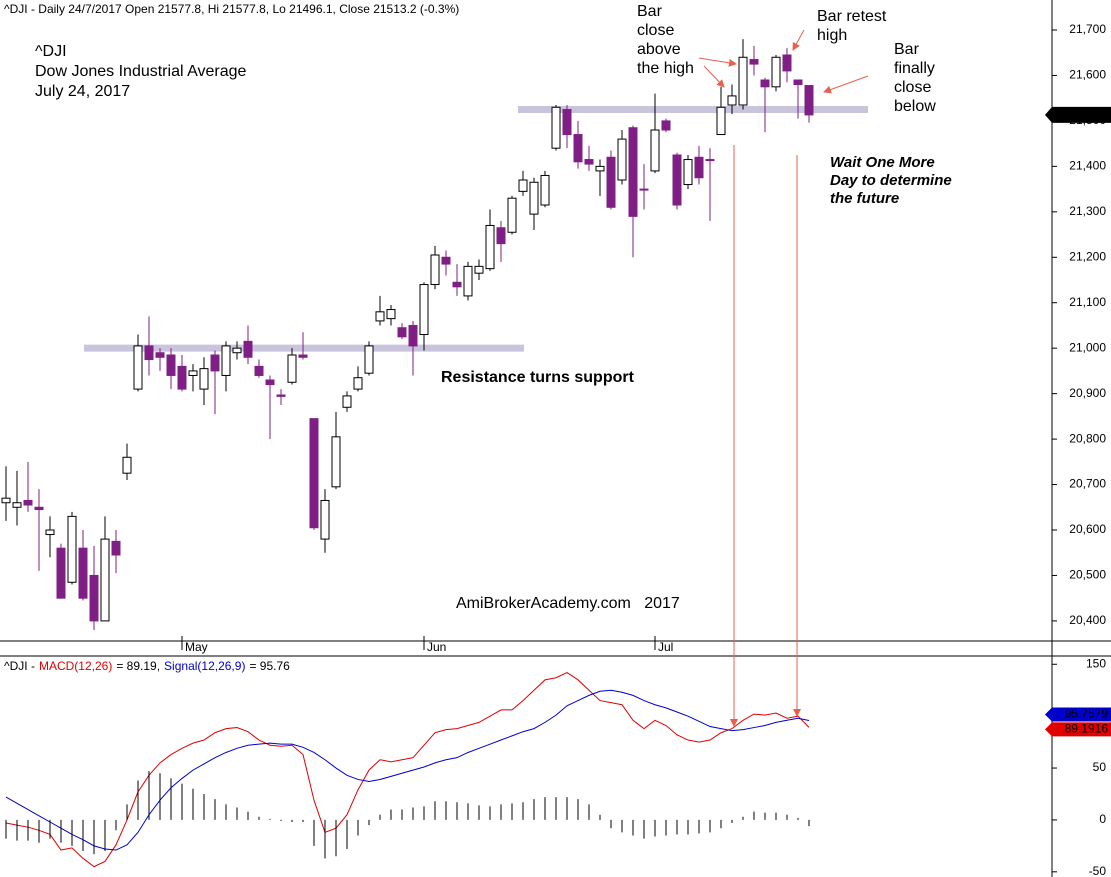  What do you see at coordinates (912, 87) in the screenshot?
I see `annotation: close` at bounding box center [912, 87].